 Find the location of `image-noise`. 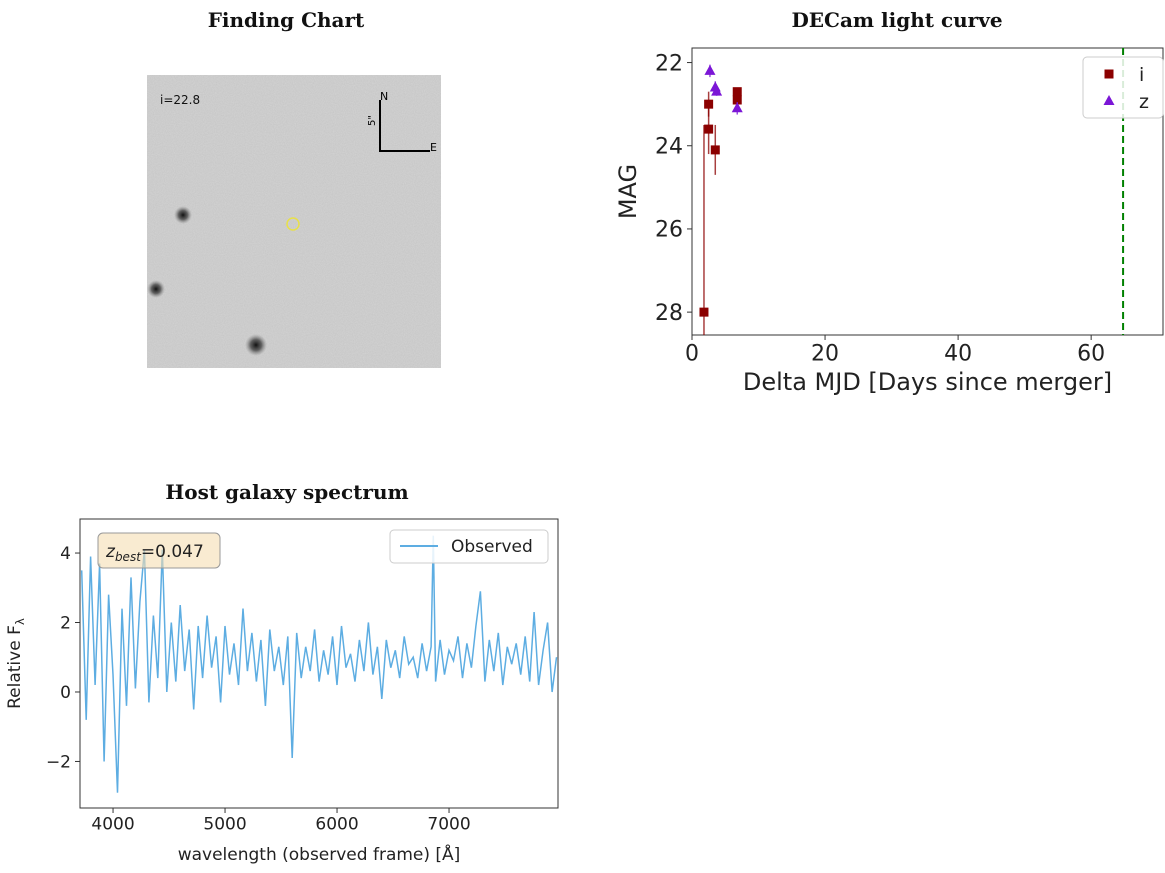

image-noise is located at coordinates (294, 221).